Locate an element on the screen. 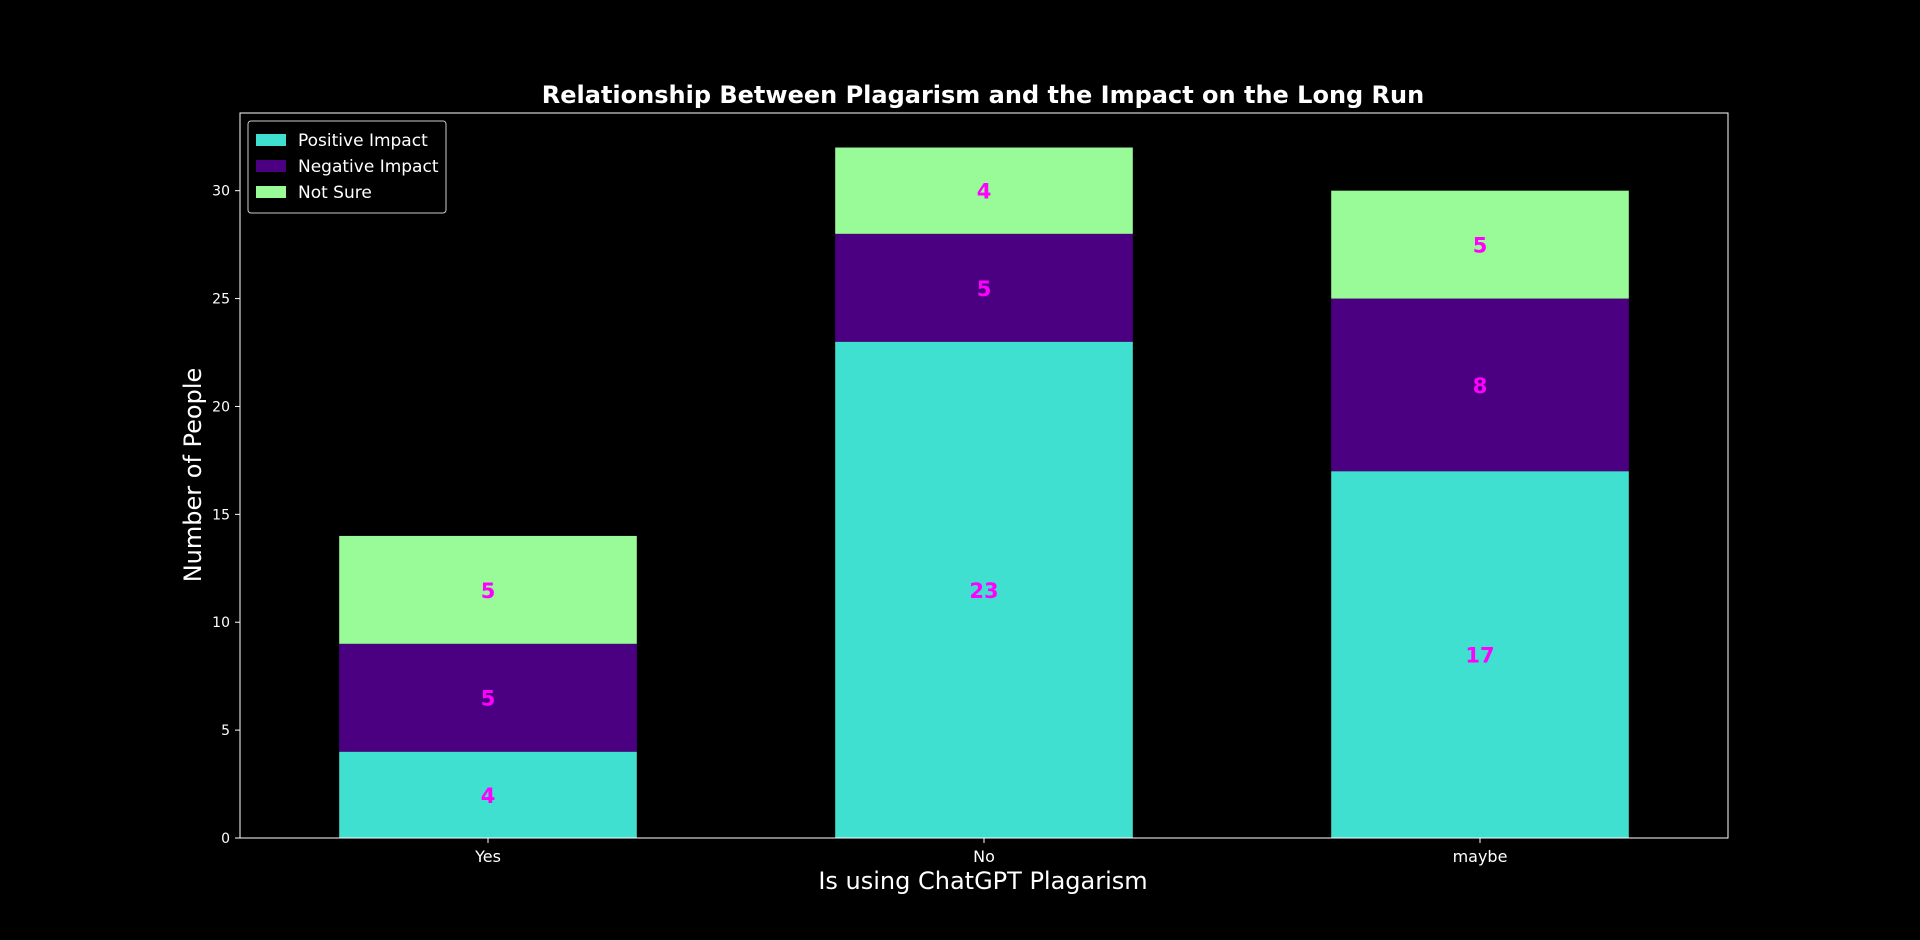 The image size is (1920, 940). data-label-yes-positive-impact: 4 is located at coordinates (488, 796).